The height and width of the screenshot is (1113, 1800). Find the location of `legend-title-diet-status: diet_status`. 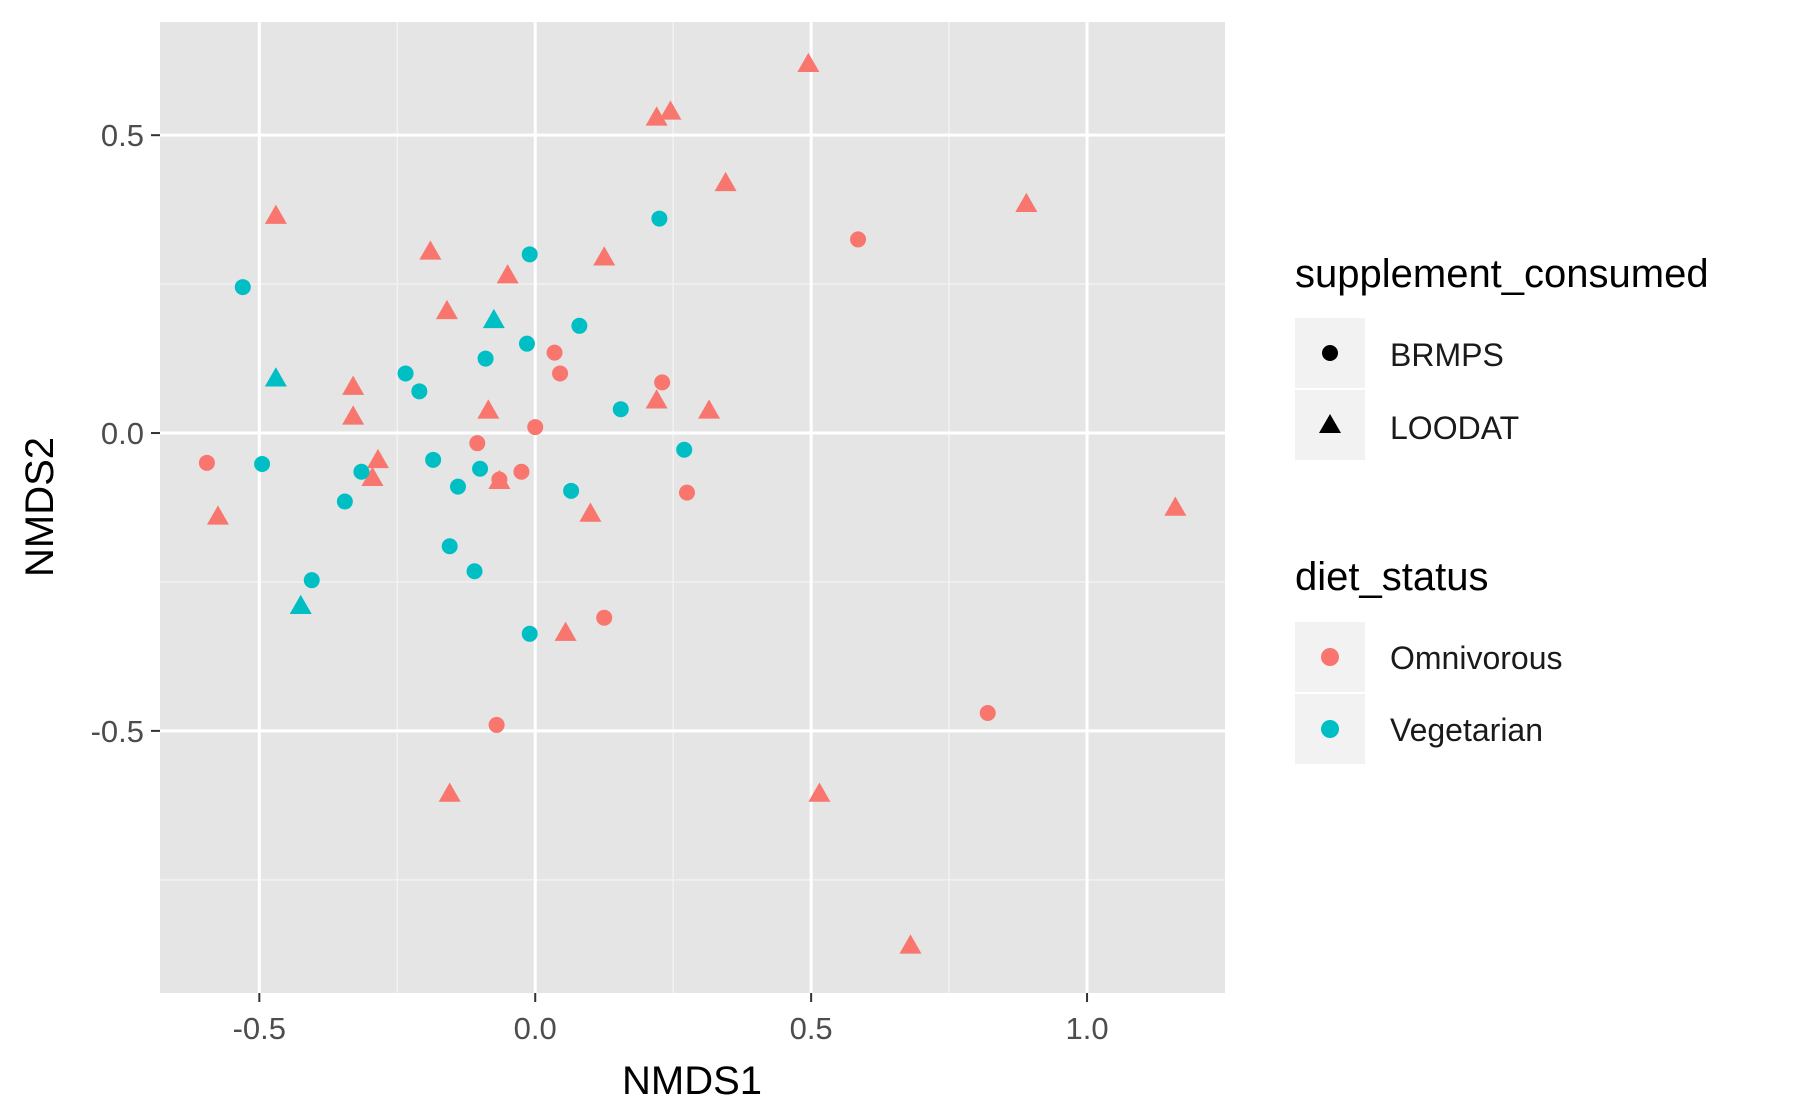

legend-title-diet-status: diet_status is located at coordinates (1391, 577).